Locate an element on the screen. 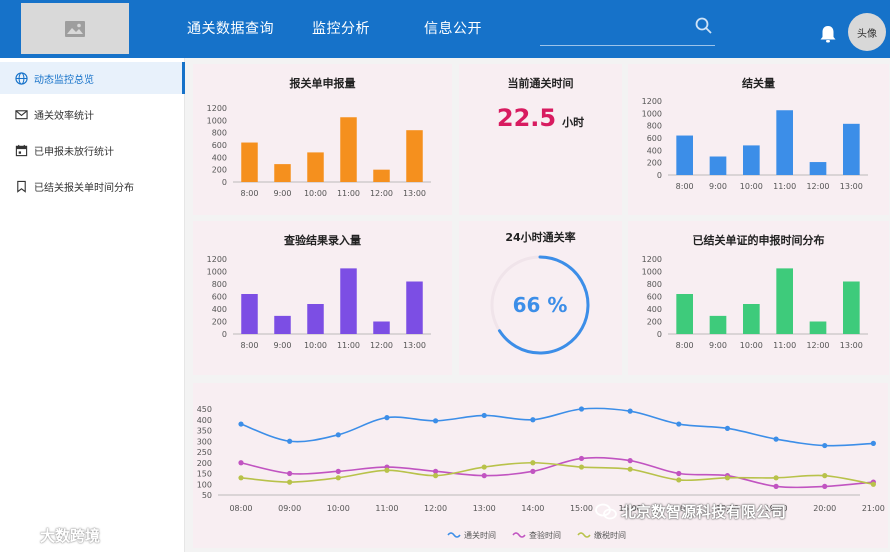 Image resolution: width=890 pixels, height=552 pixels. sidebar-item-label: 动态监控总览 is located at coordinates (64, 80).